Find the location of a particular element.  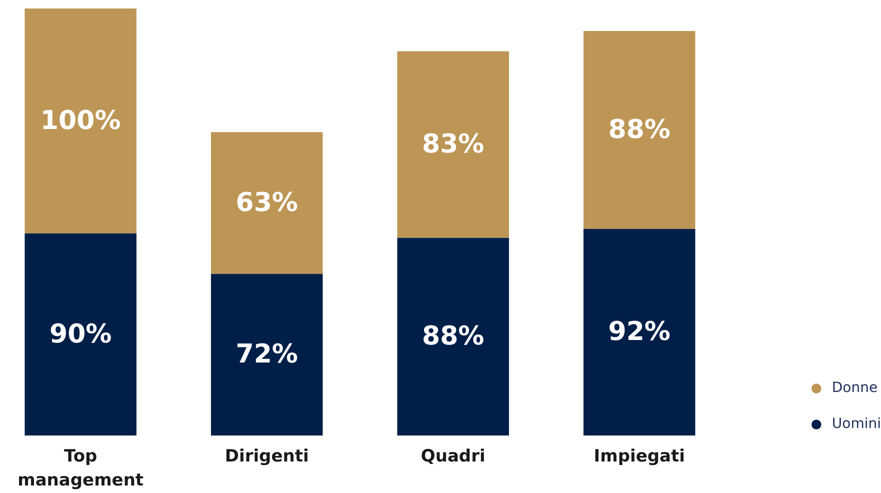

data-label: 63% is located at coordinates (267, 203).